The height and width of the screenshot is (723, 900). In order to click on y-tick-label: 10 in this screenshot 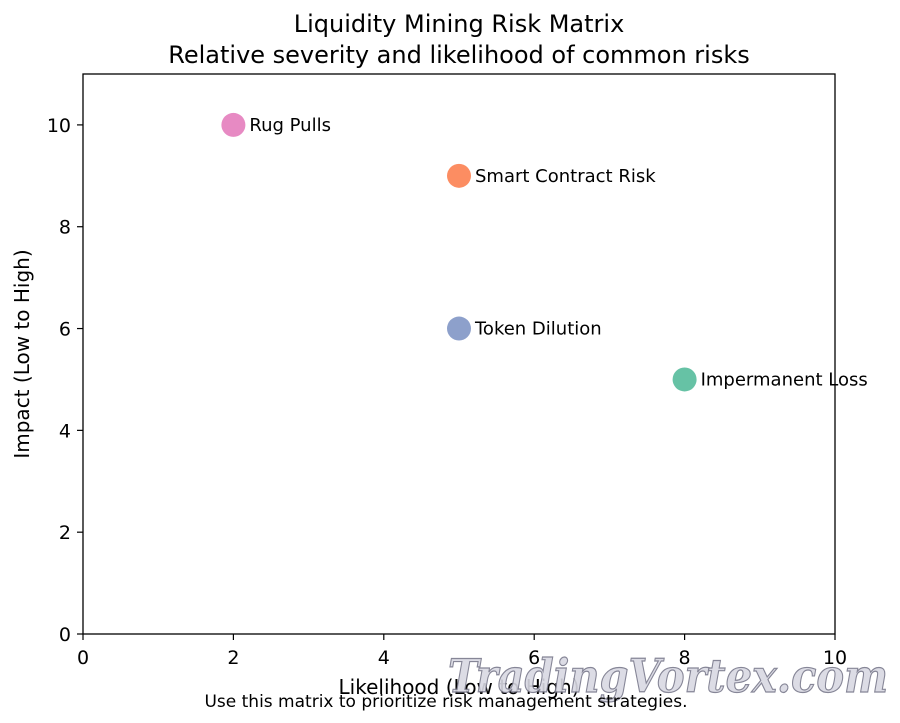, I will do `click(59, 126)`.